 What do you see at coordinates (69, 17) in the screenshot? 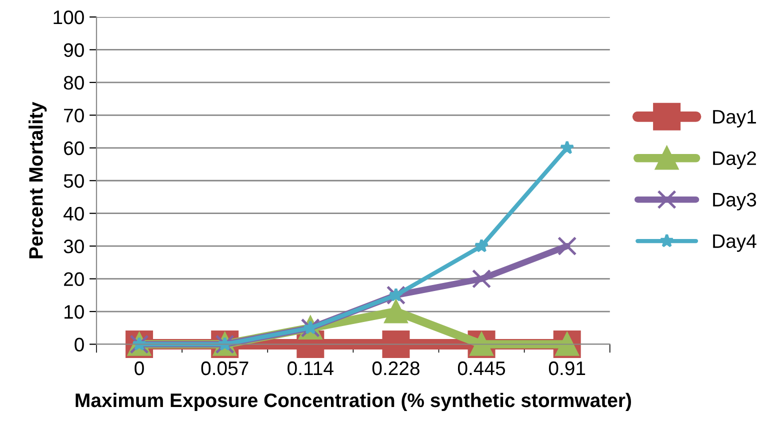
I see `y-tick-label: 100` at bounding box center [69, 17].